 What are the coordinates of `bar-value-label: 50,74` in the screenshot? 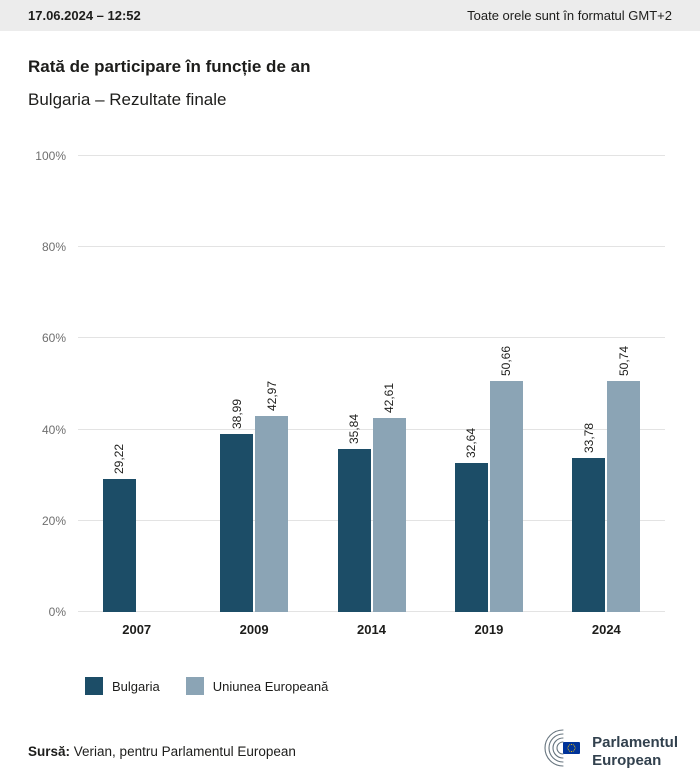 It's located at (623, 360).